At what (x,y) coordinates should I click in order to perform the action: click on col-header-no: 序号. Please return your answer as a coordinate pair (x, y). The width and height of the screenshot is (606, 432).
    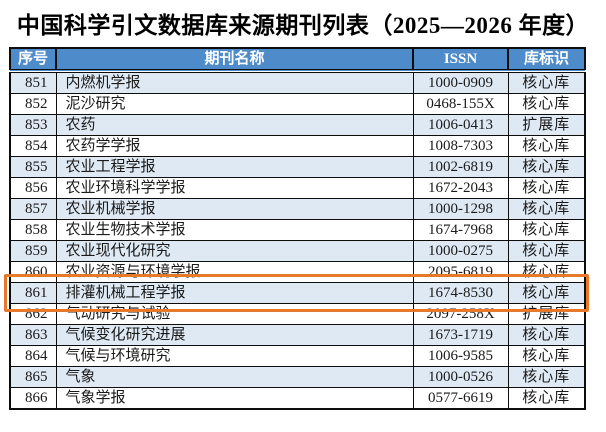
    Looking at the image, I should click on (33, 60).